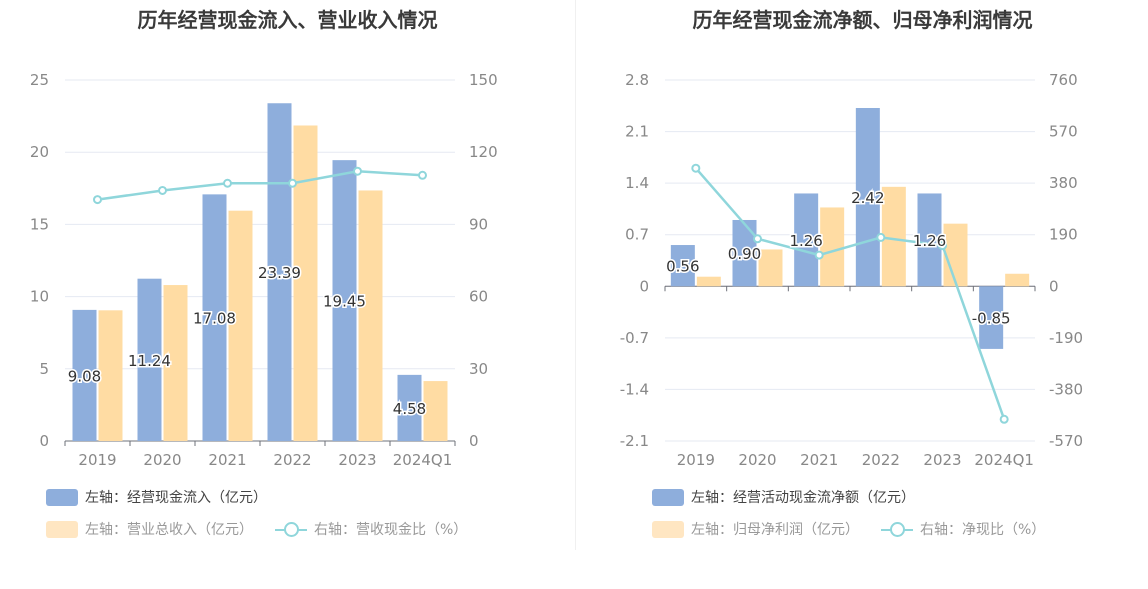 The width and height of the screenshot is (1148, 589). I want to click on legend-item-net-cash-flow: 左轴：经营活动现金流净额（亿元）, so click(783, 497).